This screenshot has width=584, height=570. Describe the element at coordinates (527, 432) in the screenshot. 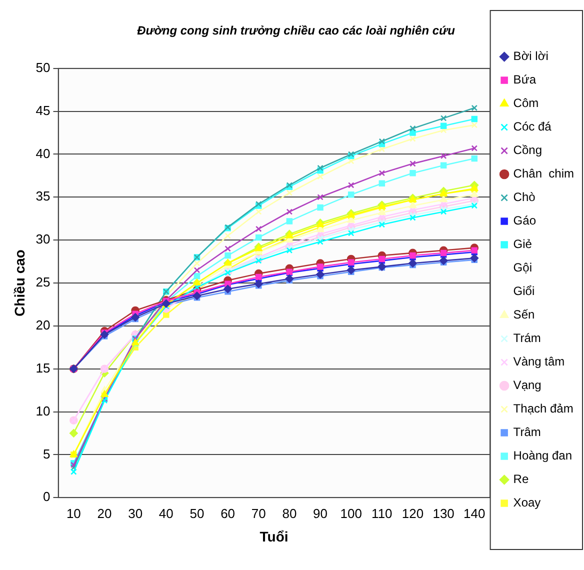

I see `legend-label: Trâm` at that location.